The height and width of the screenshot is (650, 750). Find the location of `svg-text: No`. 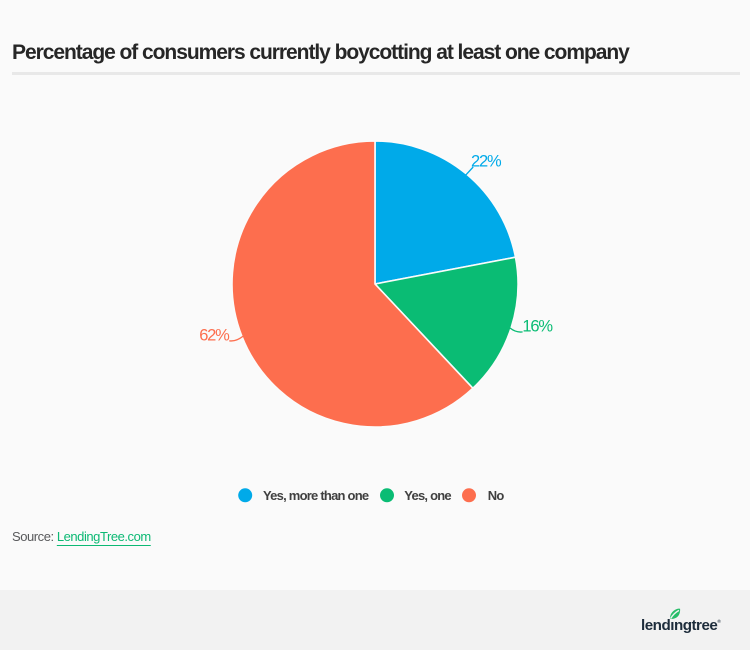

svg-text: No is located at coordinates (496, 495).